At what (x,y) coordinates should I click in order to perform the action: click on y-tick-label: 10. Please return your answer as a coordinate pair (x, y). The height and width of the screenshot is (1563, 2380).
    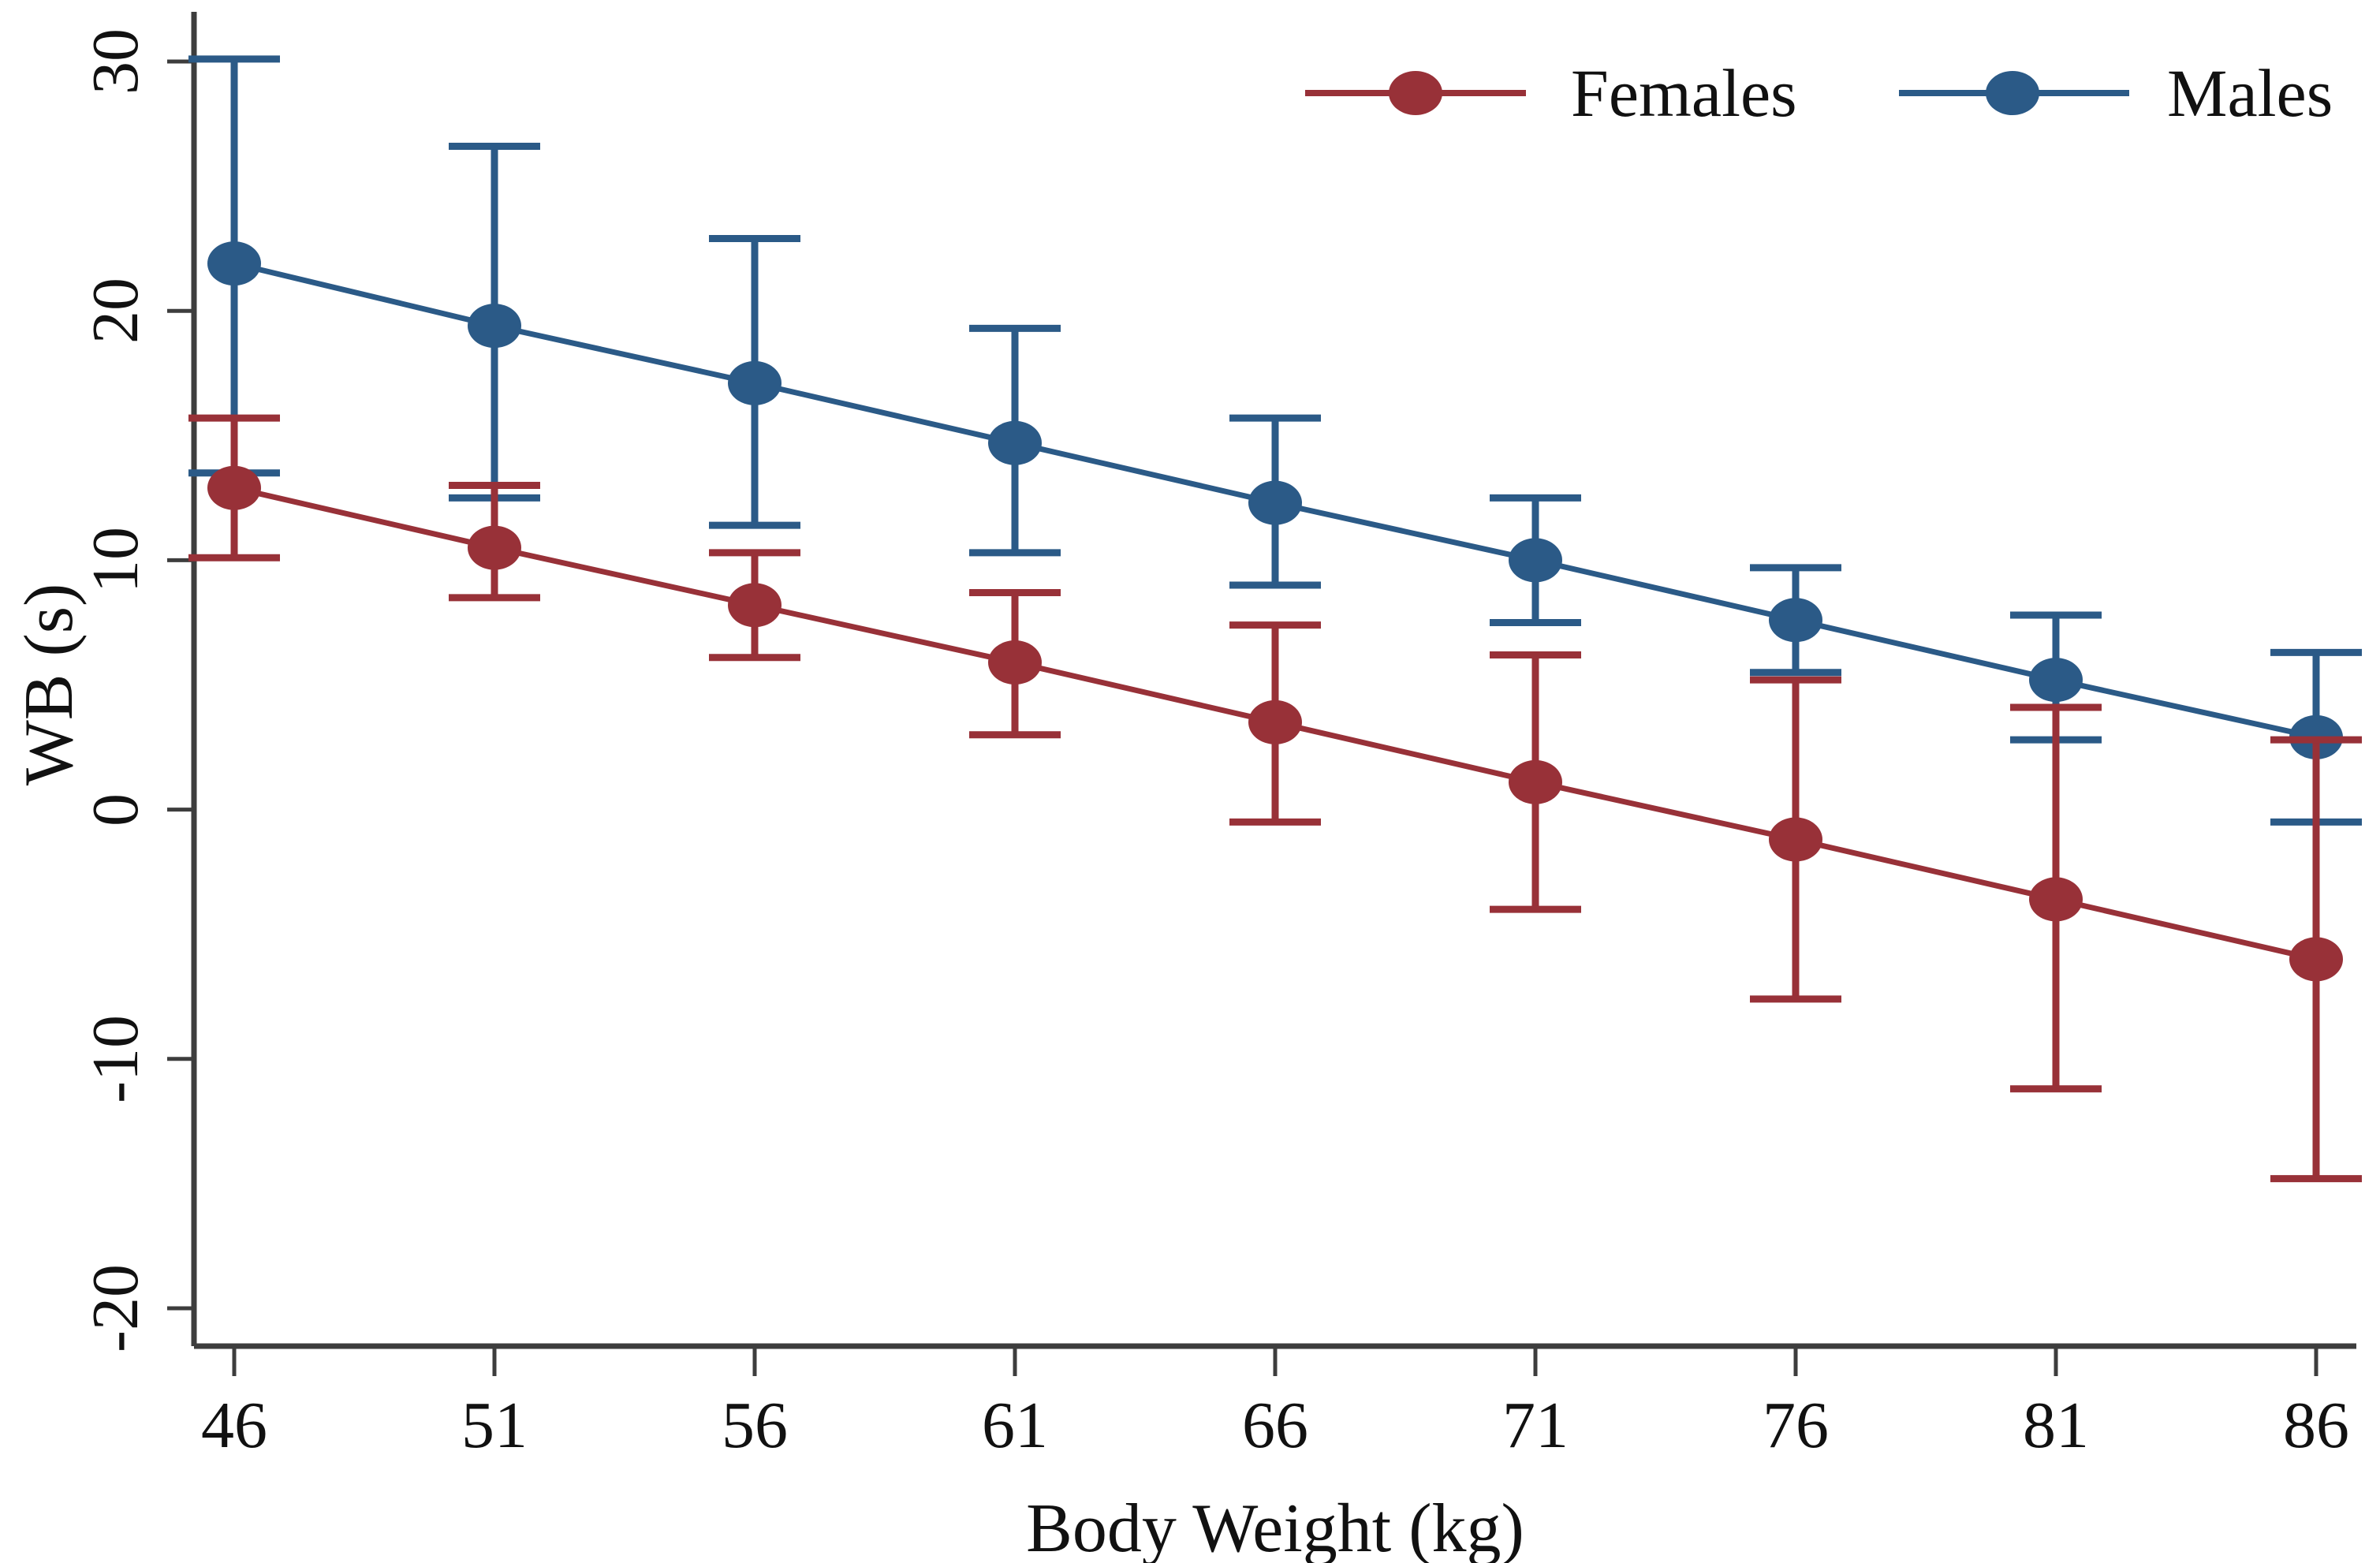
    Looking at the image, I should click on (115, 560).